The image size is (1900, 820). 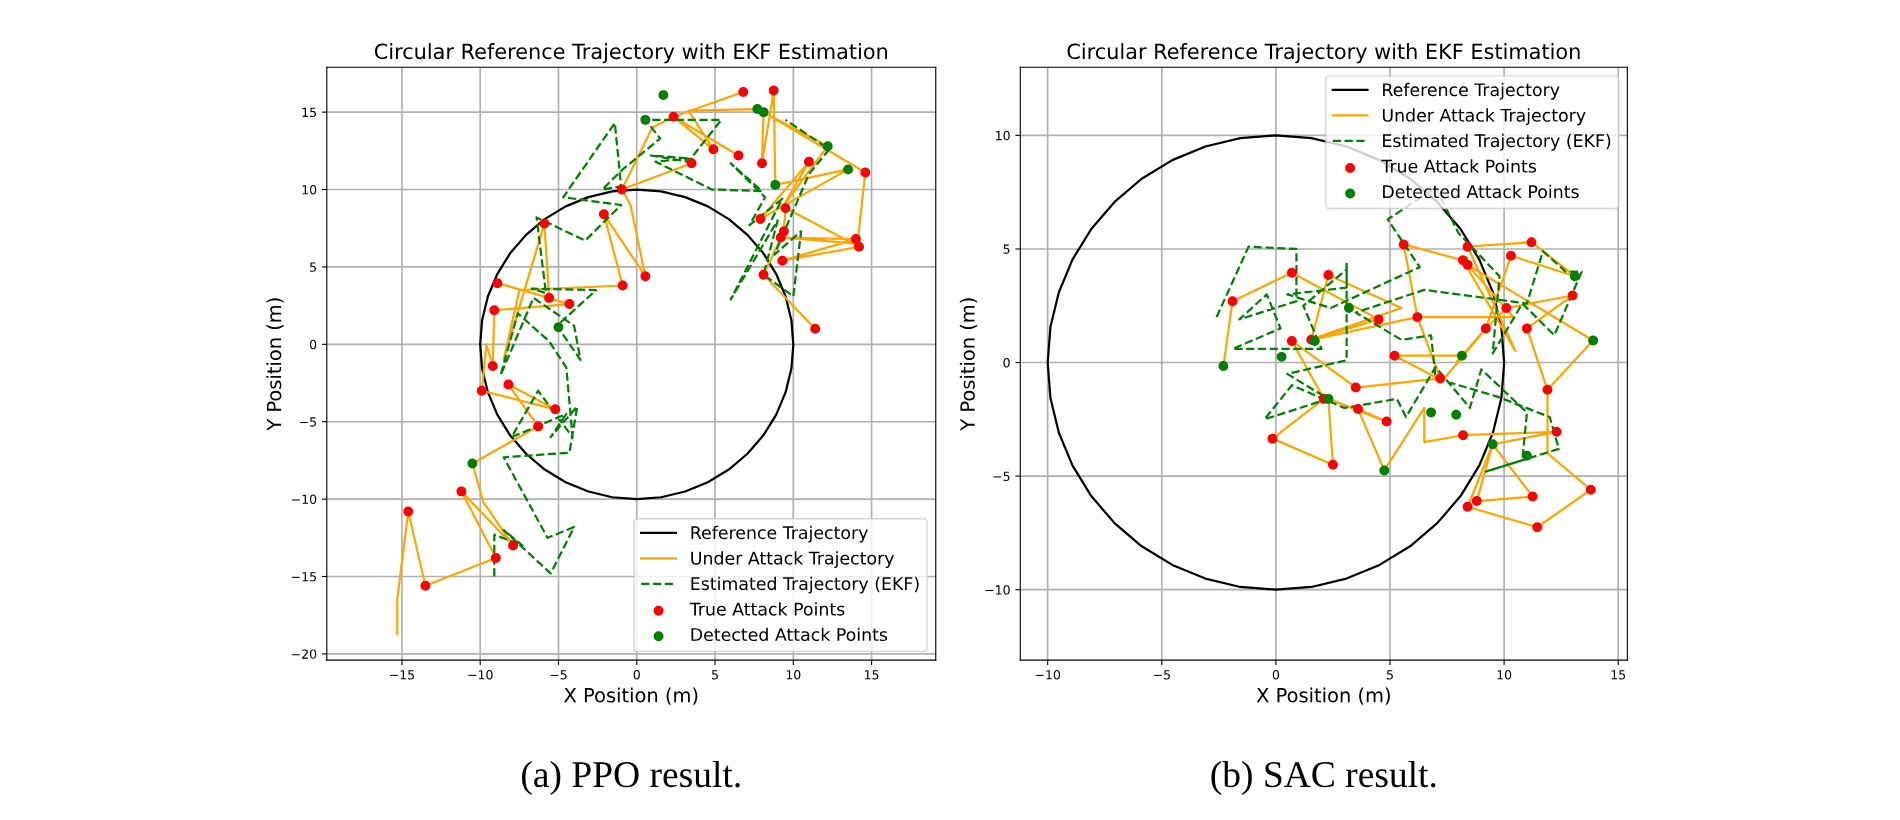 What do you see at coordinates (631, 777) in the screenshot?
I see `text: (a) PPO result.` at bounding box center [631, 777].